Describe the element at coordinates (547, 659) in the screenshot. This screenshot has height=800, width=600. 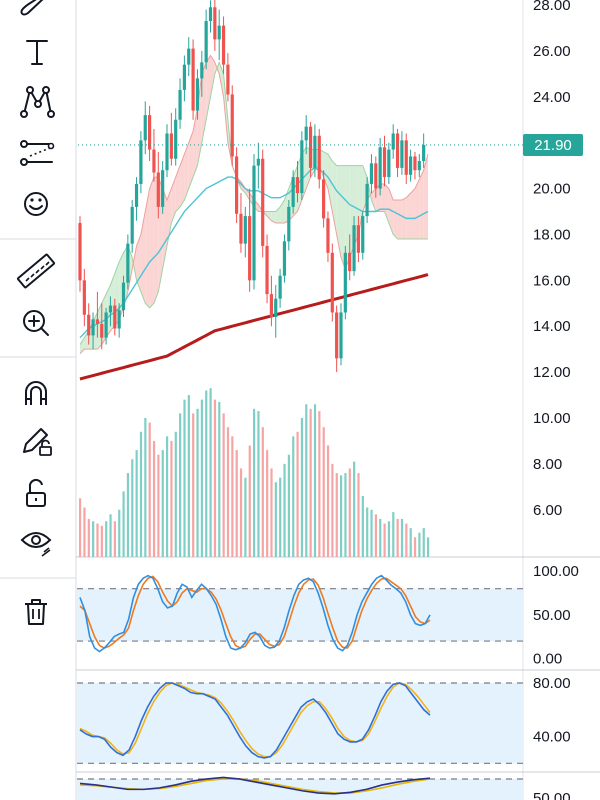
I see `indicator-axis-tick: 0.00` at that location.